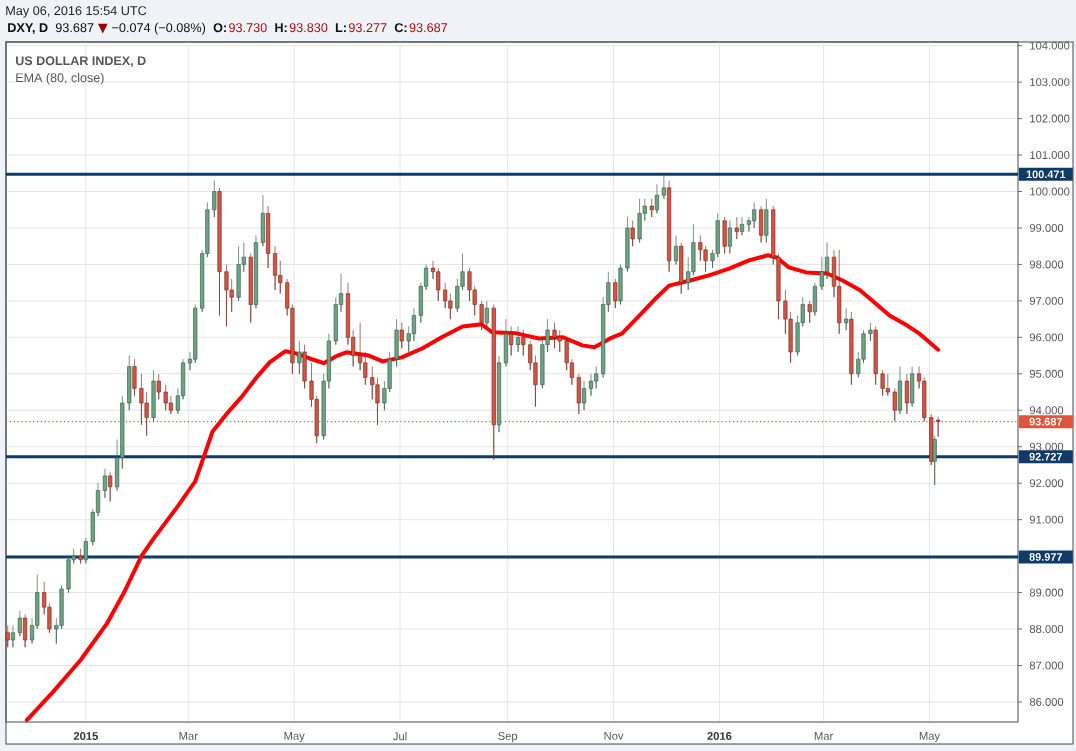 This screenshot has width=1076, height=751. What do you see at coordinates (1046, 557) in the screenshot?
I see `ref-line-label: 89.977` at bounding box center [1046, 557].